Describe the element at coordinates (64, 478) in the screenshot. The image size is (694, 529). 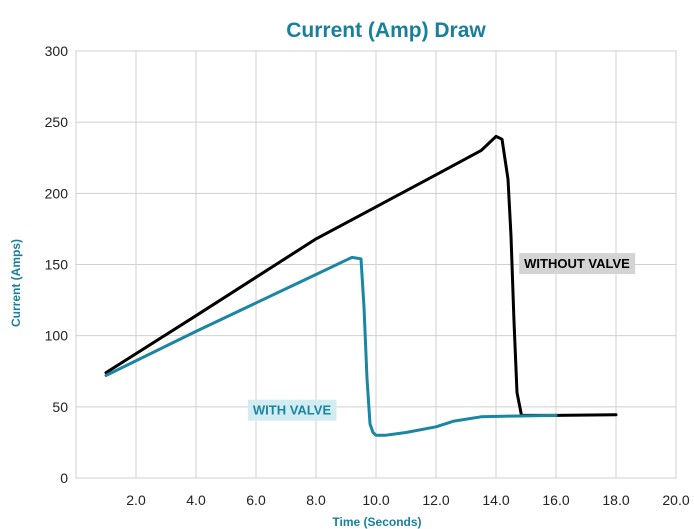
I see `y-tick-label: 0` at that location.